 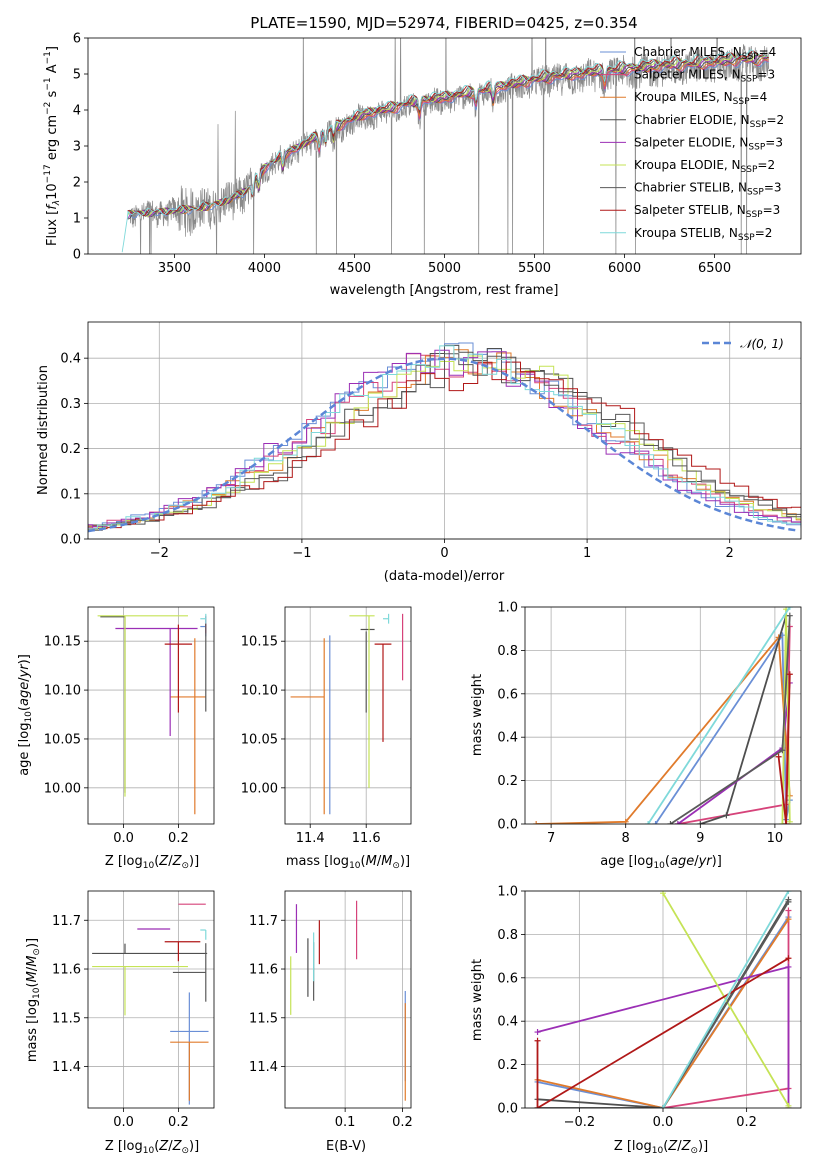 What do you see at coordinates (345, 1122) in the screenshot?
I see `x-tick-label: 0.1` at bounding box center [345, 1122].